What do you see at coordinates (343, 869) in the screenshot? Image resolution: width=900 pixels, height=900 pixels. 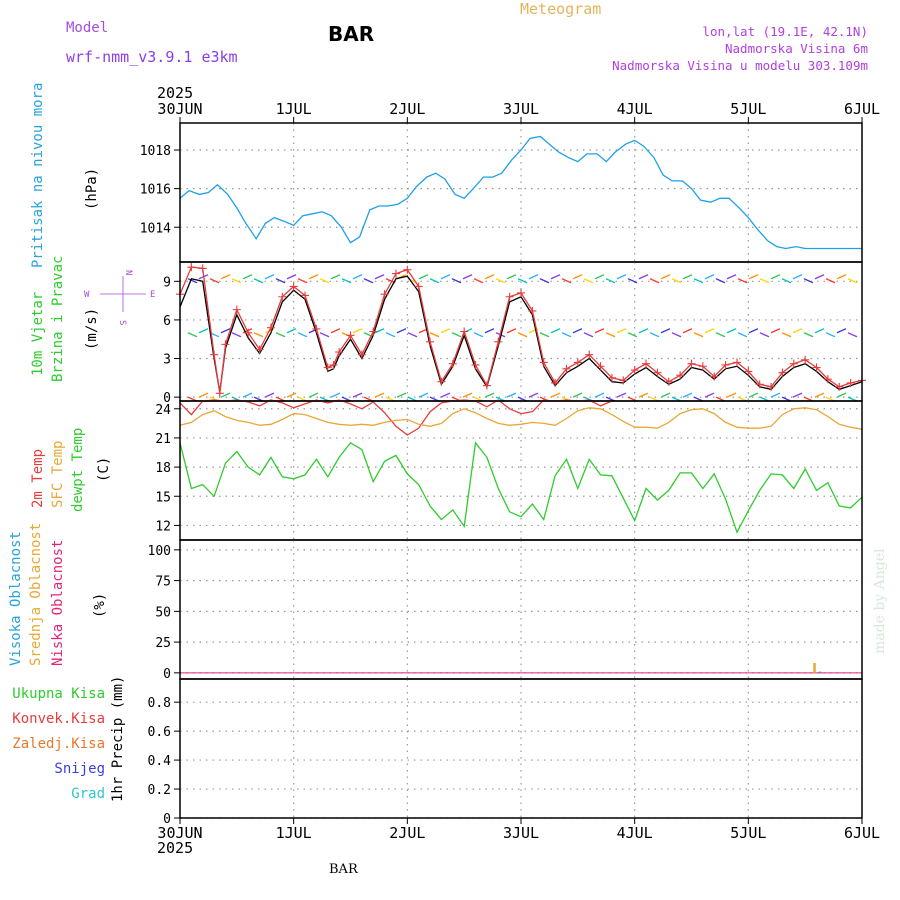 I see `footer-station: BAR` at bounding box center [343, 869].